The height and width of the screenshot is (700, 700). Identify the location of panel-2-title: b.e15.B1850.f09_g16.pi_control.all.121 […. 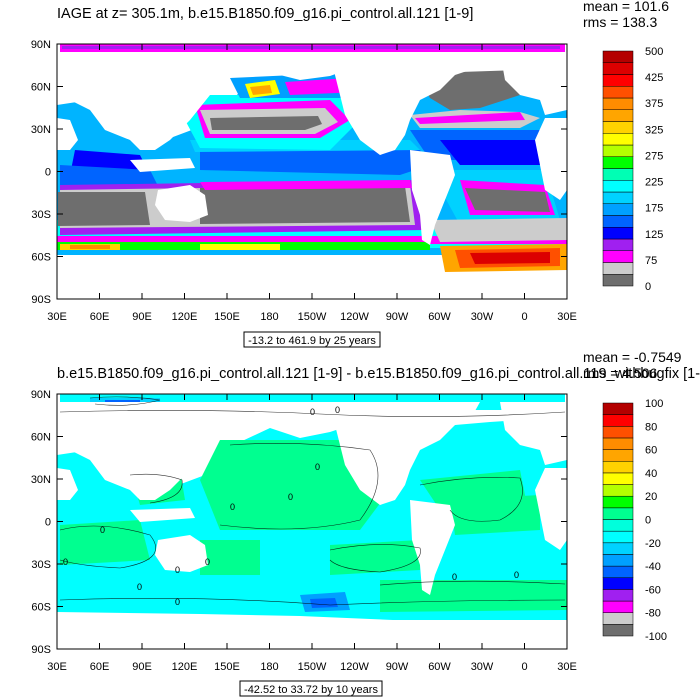
(378, 374).